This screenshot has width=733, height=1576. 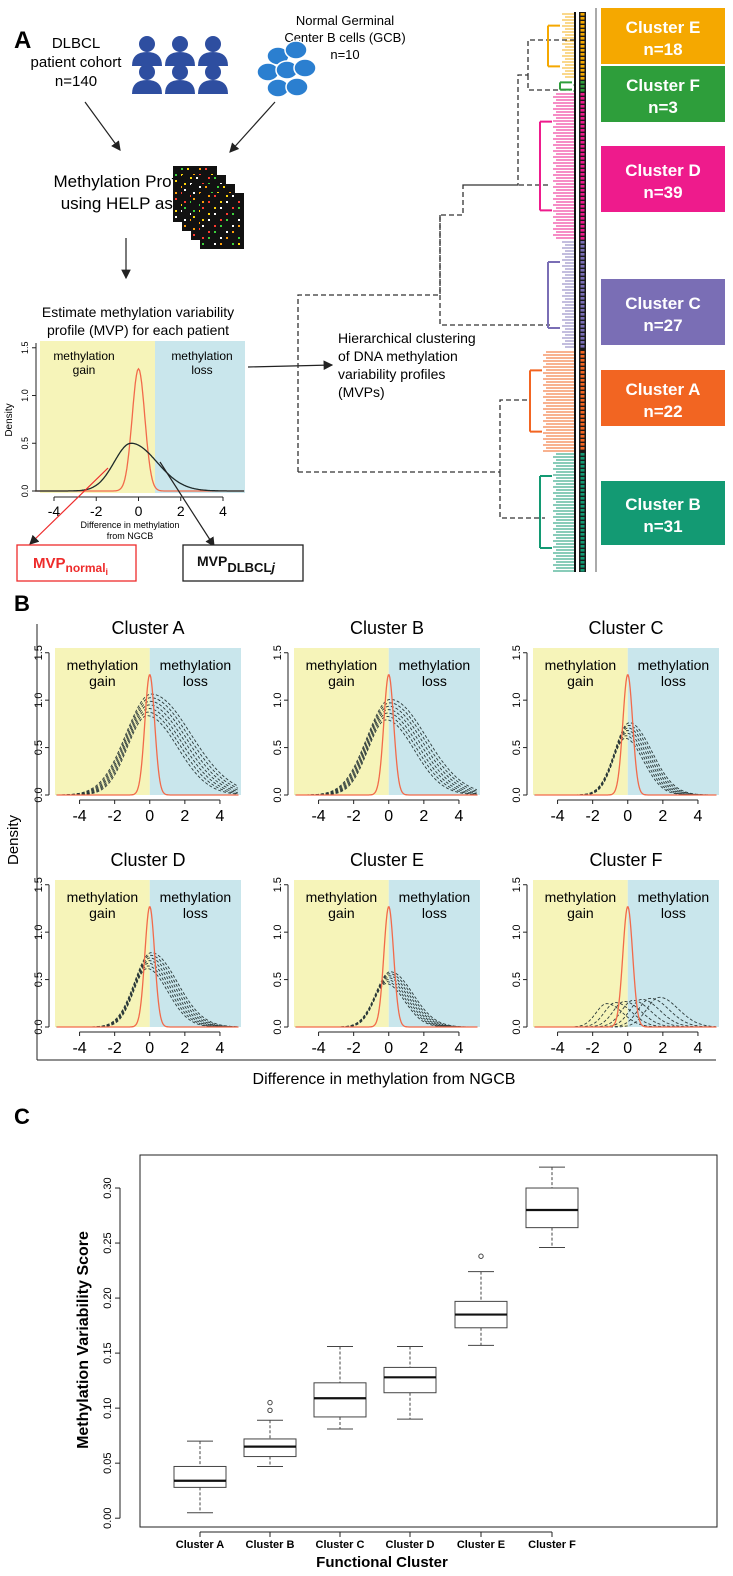 I want to click on cluster-label-name: Cluster E, so click(x=663, y=27).